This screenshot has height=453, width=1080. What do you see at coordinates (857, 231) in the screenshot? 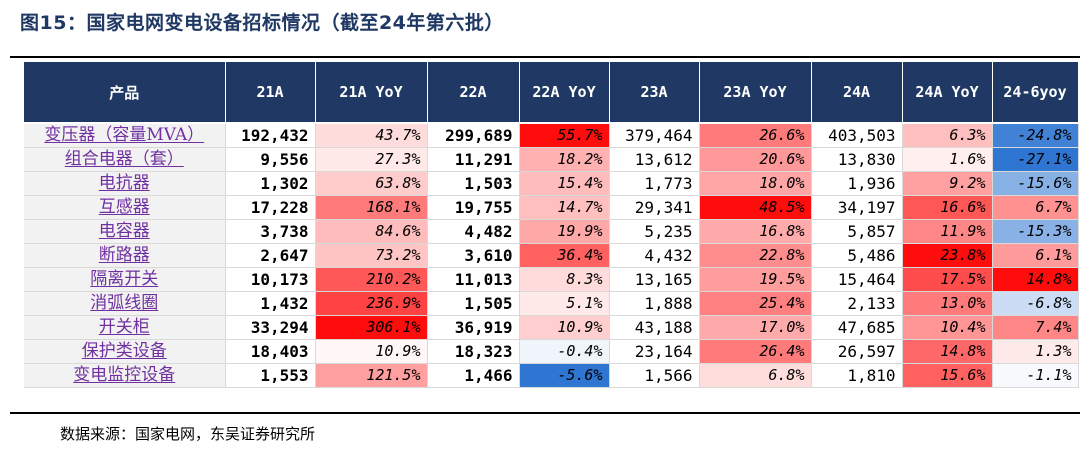
I see `value-24a-cell: 5,857` at bounding box center [857, 231].